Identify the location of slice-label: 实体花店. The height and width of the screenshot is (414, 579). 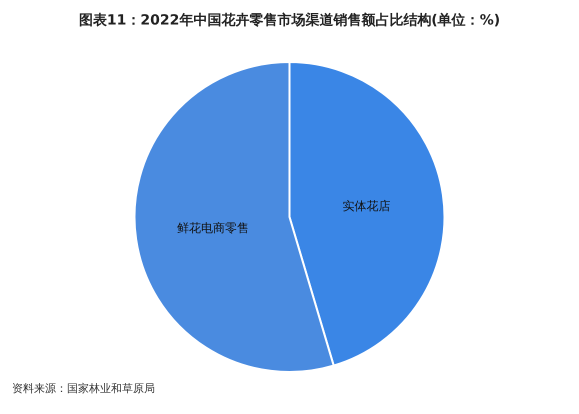
(366, 205).